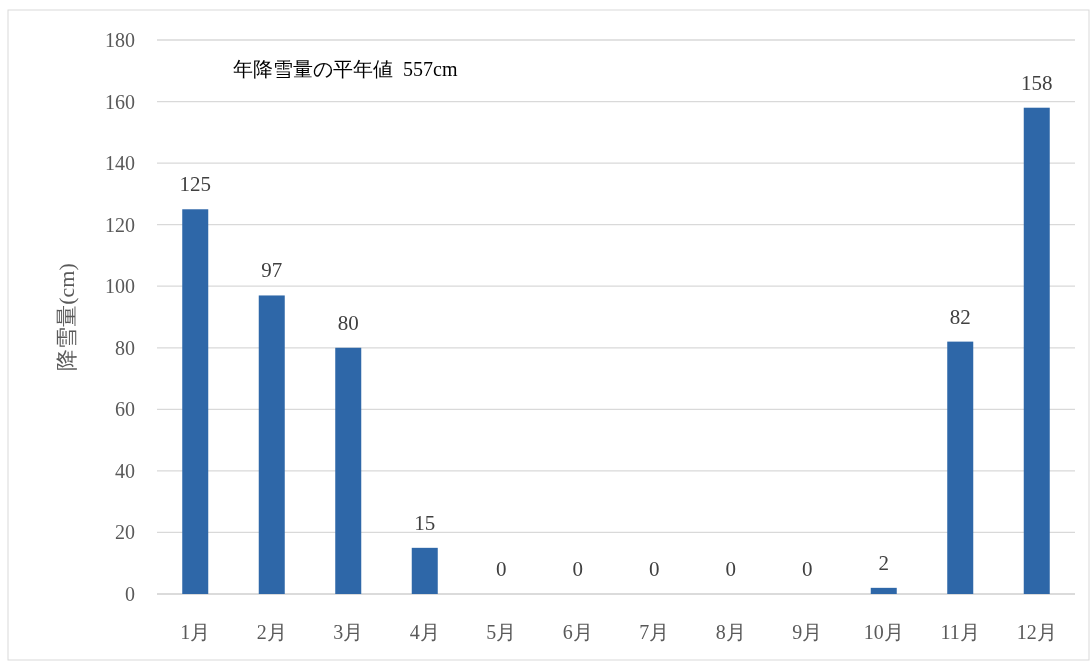 Image resolution: width=1091 pixels, height=662 pixels. I want to click on y-axis-title: 降雪量(cm), so click(66, 317).